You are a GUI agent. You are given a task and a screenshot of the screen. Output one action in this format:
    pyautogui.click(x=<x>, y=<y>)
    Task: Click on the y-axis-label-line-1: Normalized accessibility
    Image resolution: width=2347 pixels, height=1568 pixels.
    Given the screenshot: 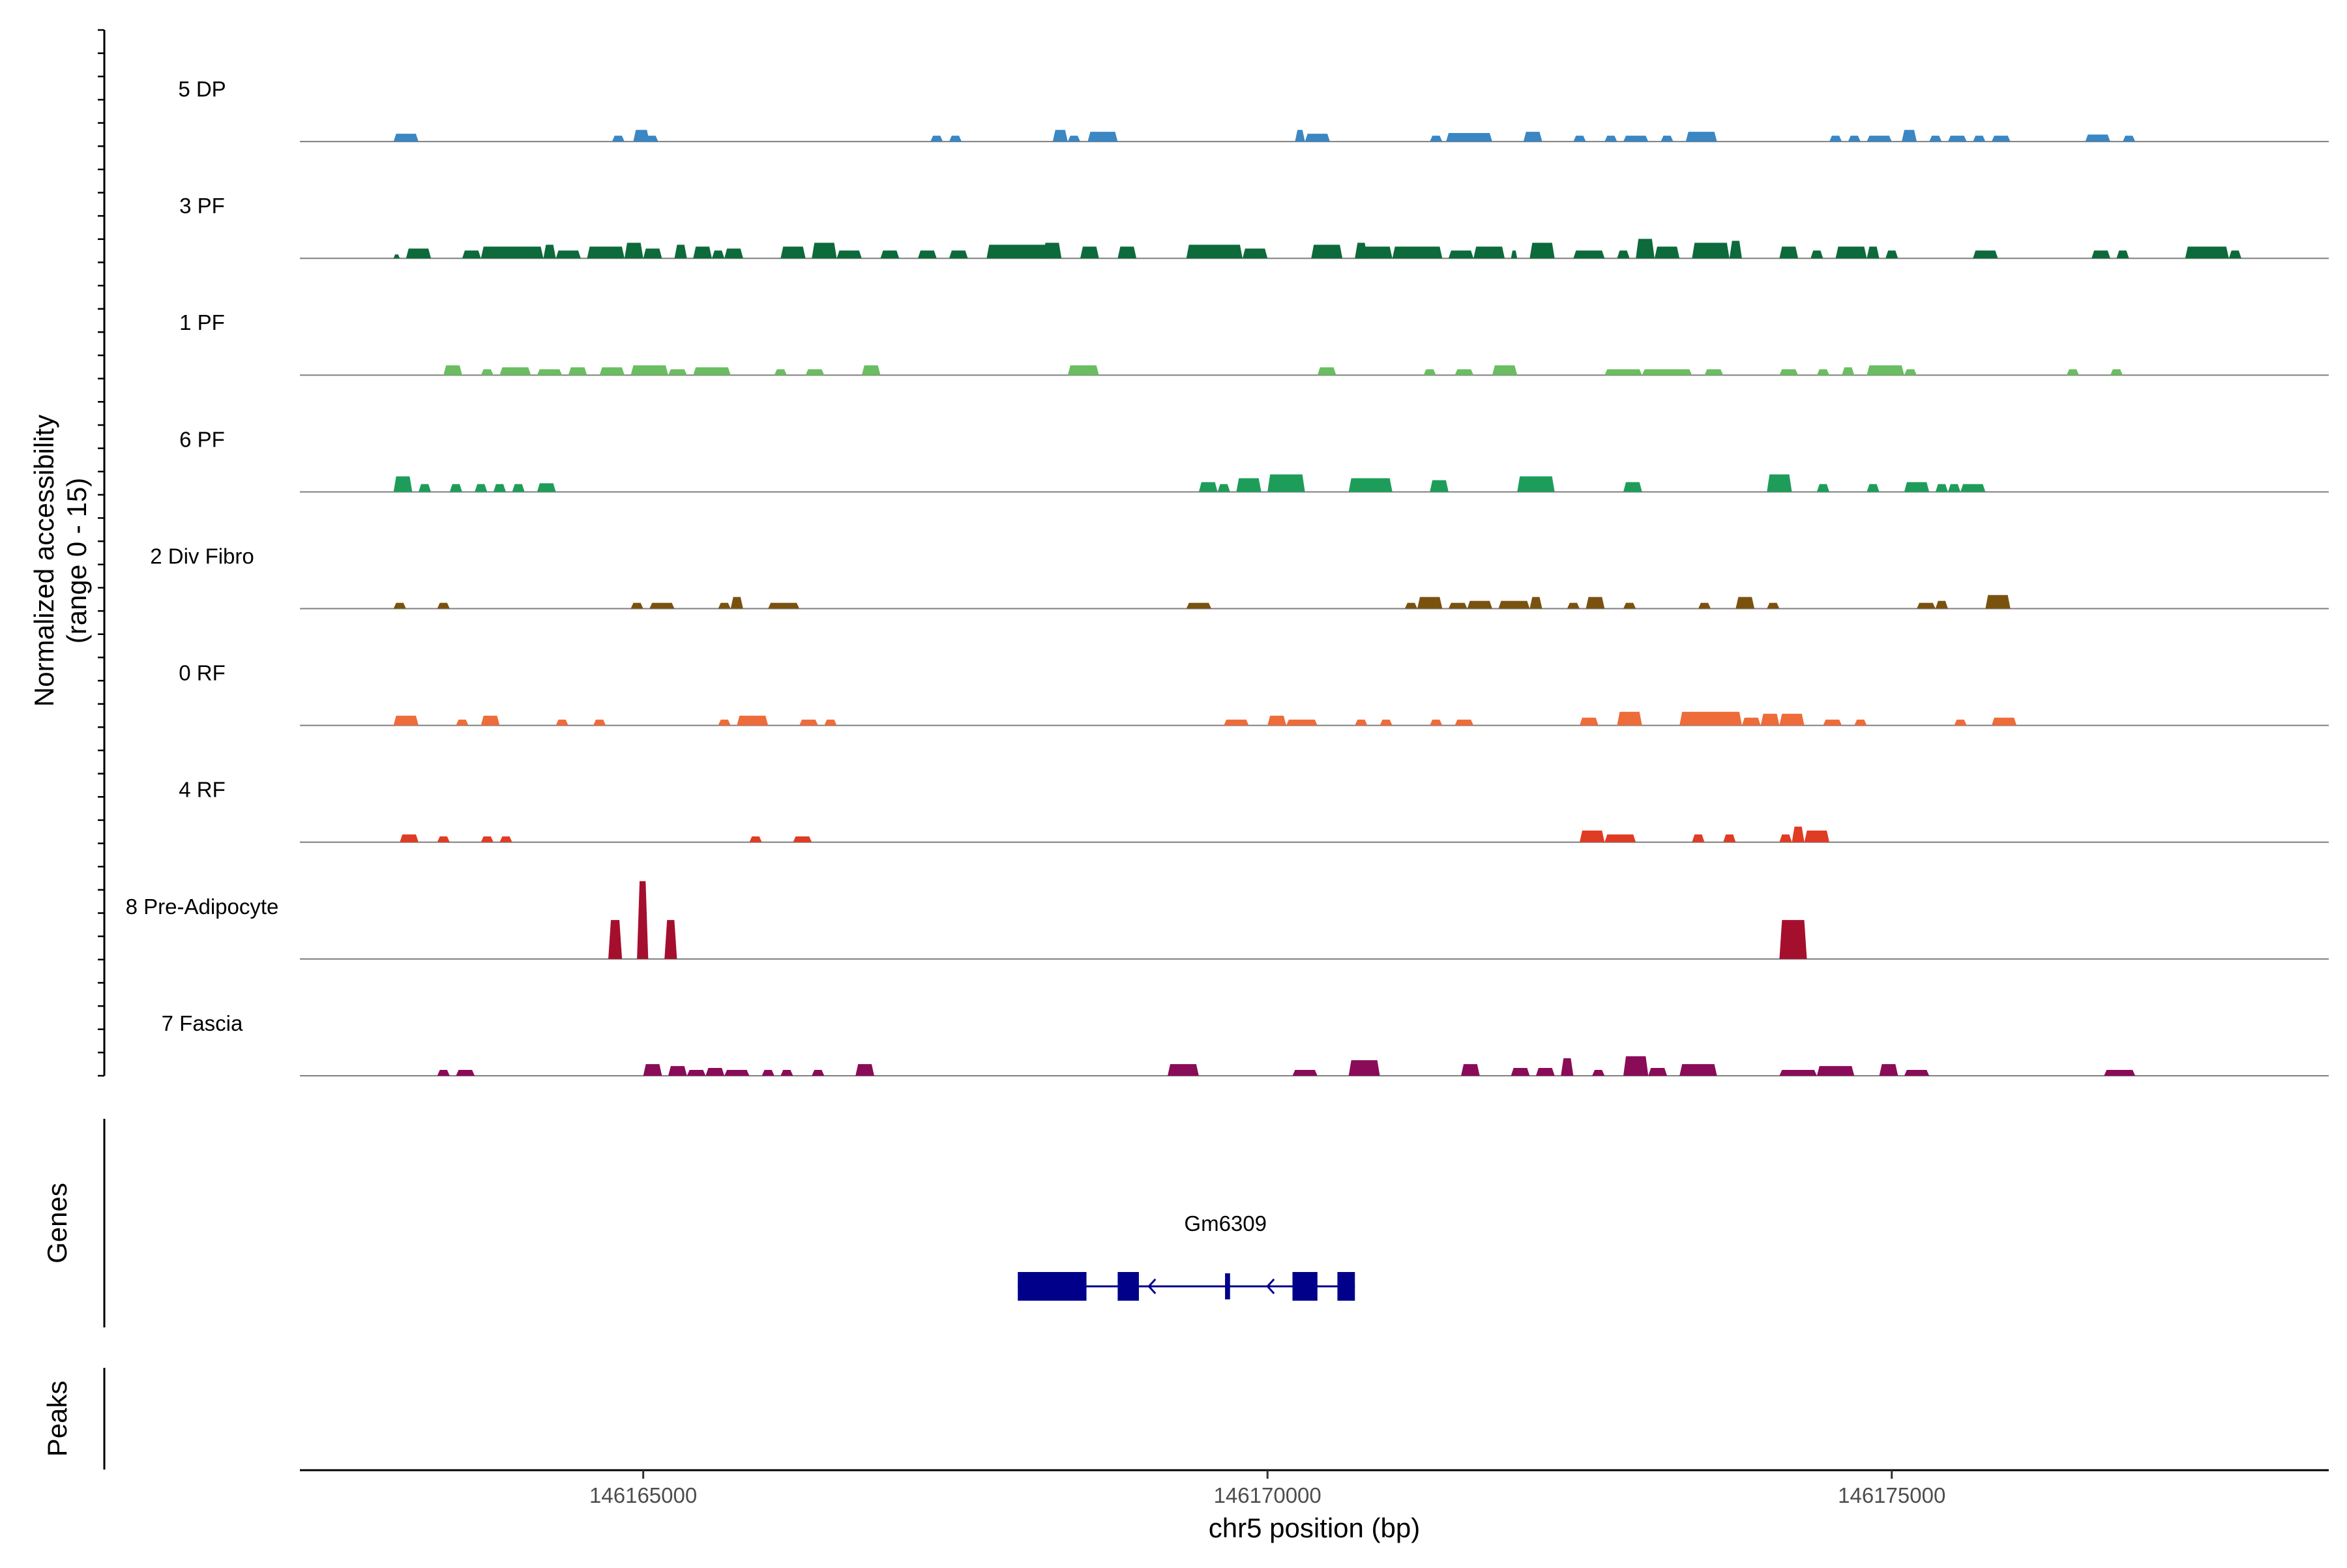 What is the action you would take?
    pyautogui.click(x=44, y=561)
    